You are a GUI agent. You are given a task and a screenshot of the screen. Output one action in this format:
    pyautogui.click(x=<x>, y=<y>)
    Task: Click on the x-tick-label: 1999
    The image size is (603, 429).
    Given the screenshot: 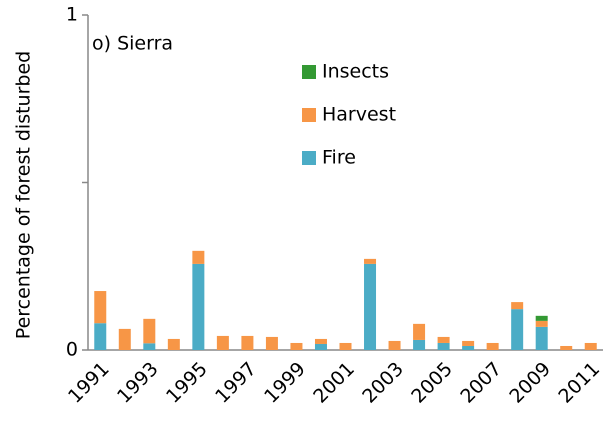 What is the action you would take?
    pyautogui.click(x=285, y=383)
    